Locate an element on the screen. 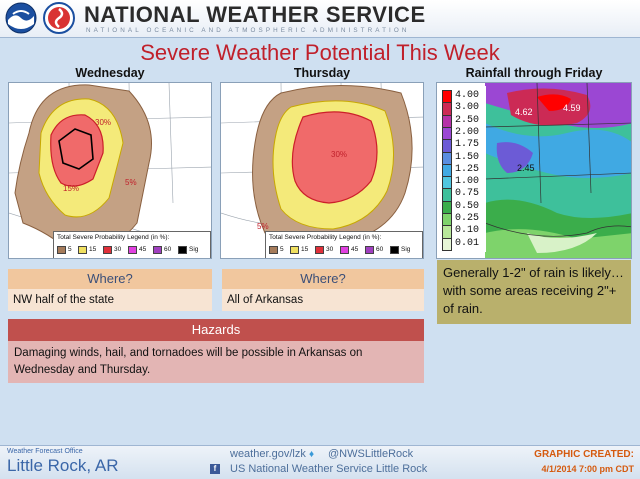  rain-scale-label: 3.00 is located at coordinates (467, 108).